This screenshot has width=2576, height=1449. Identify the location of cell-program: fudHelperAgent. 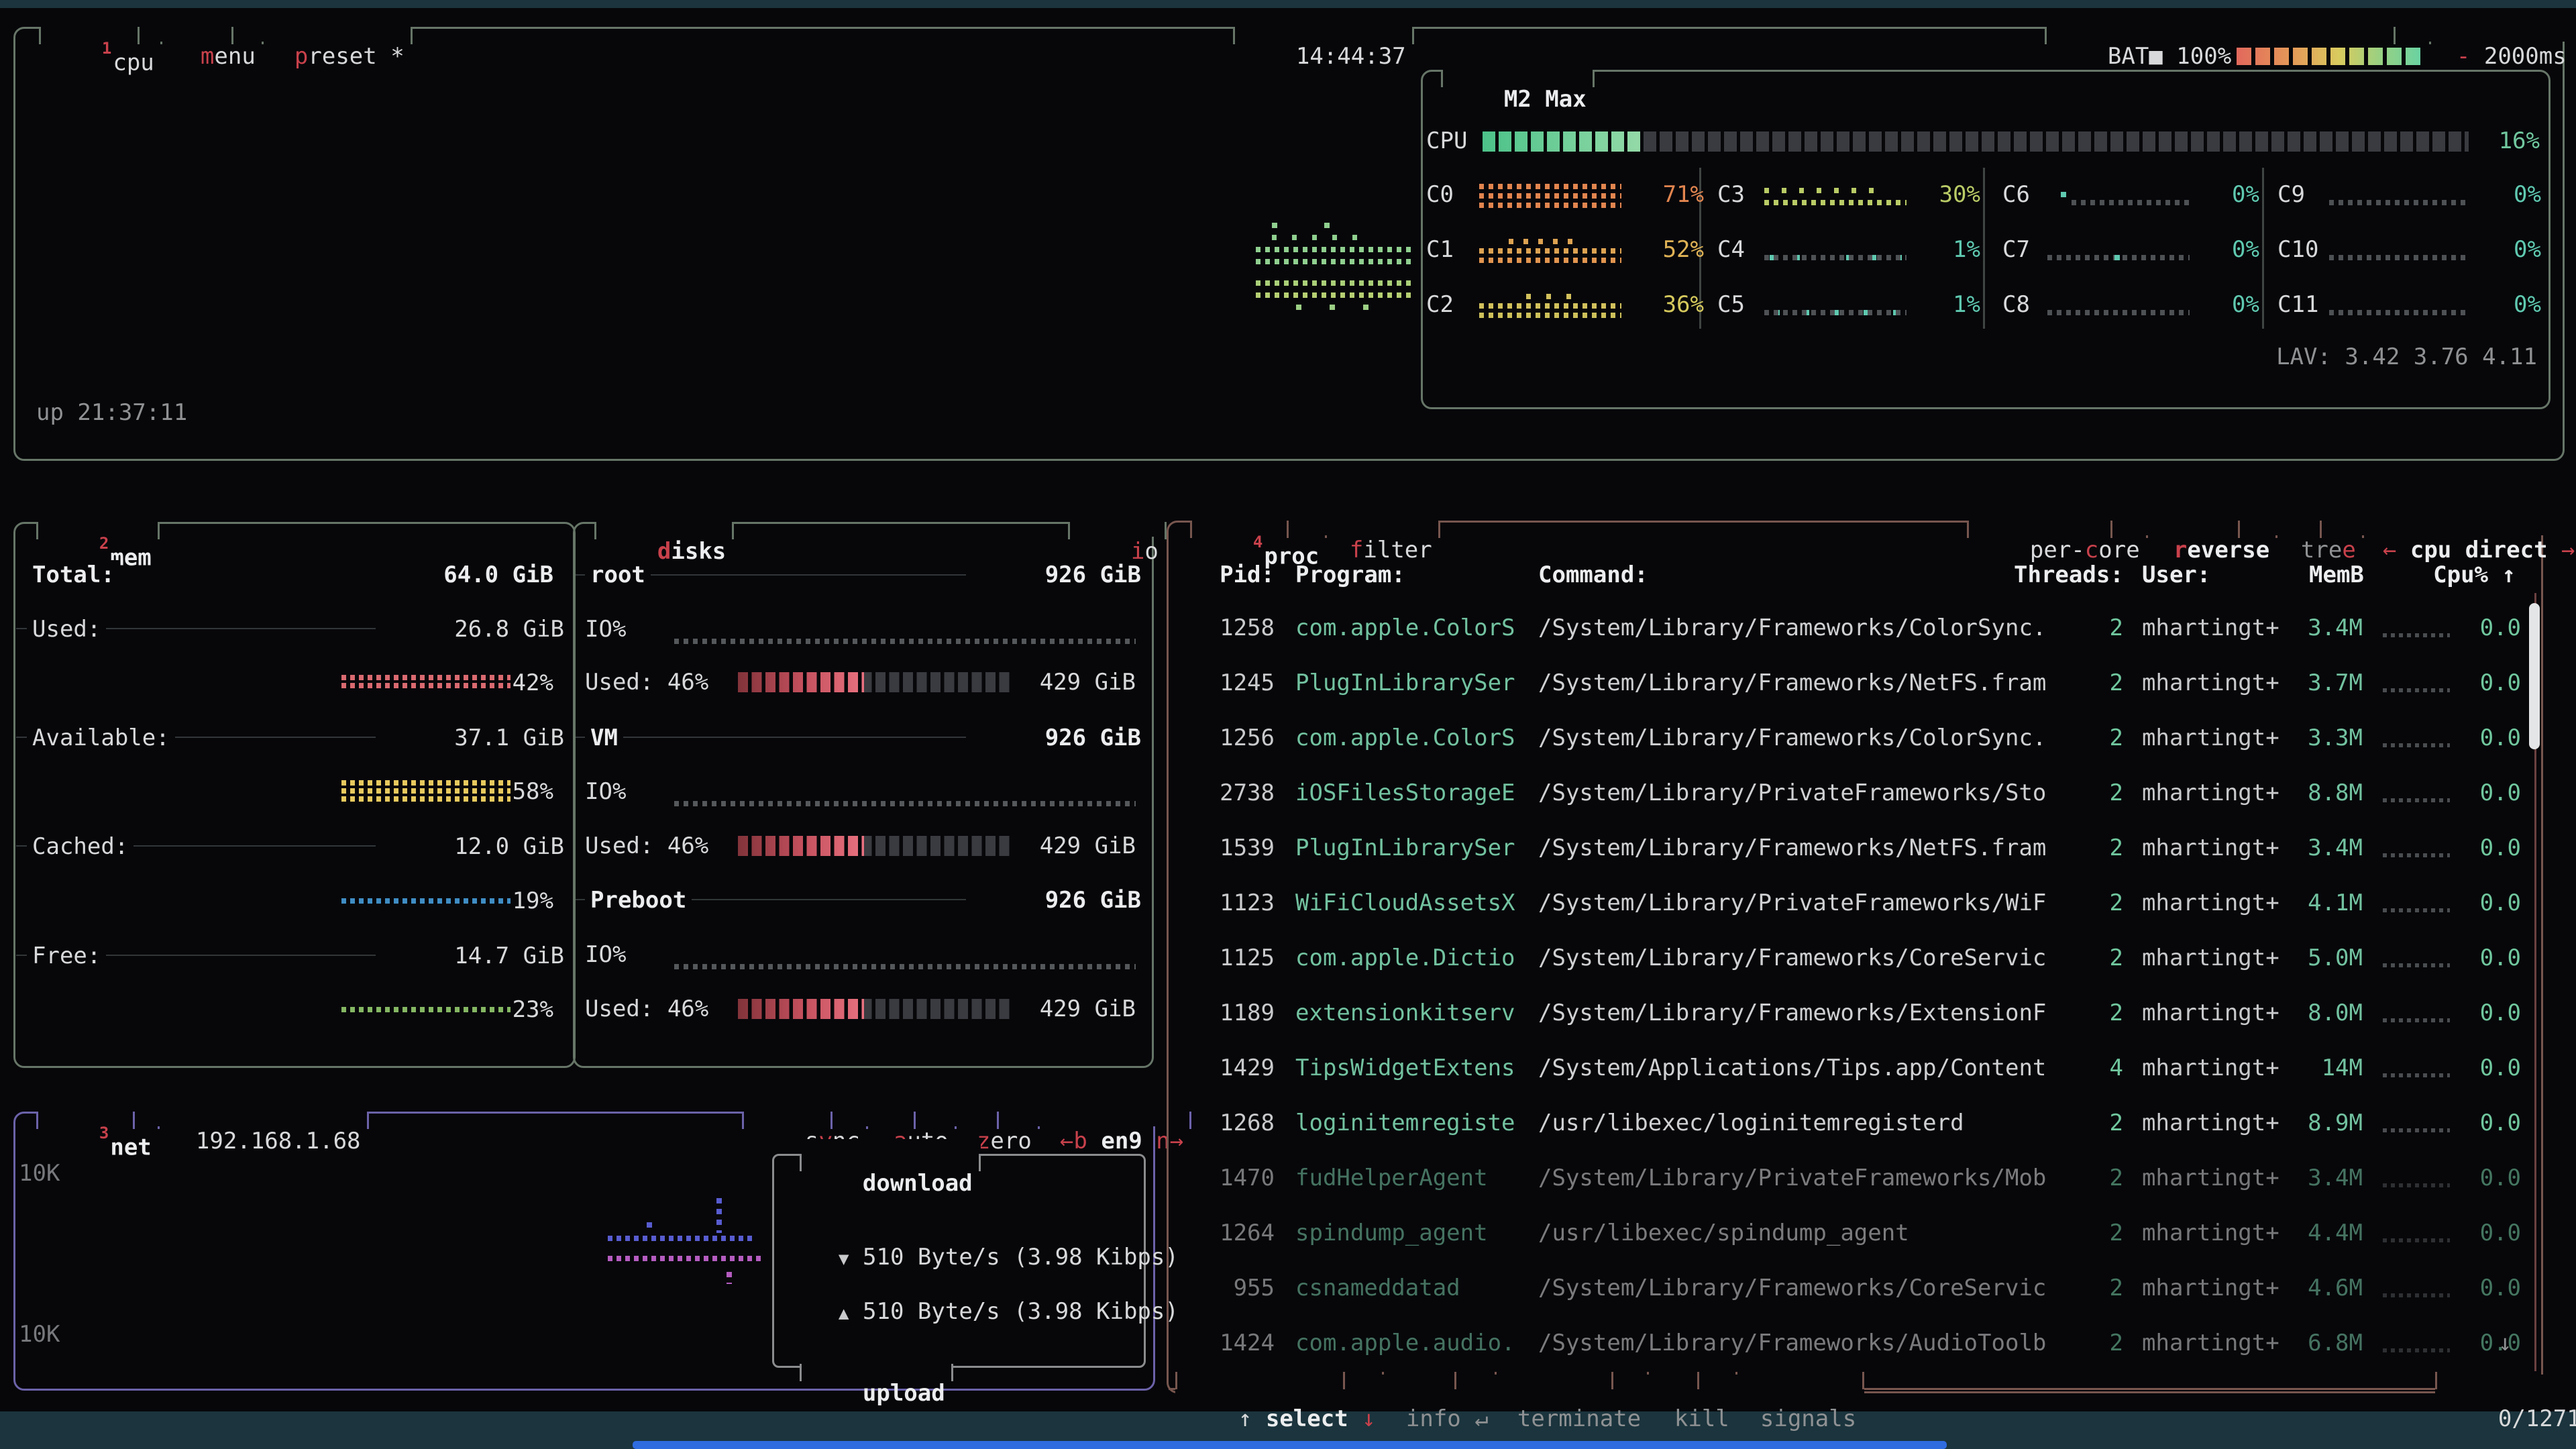
(1391, 1178).